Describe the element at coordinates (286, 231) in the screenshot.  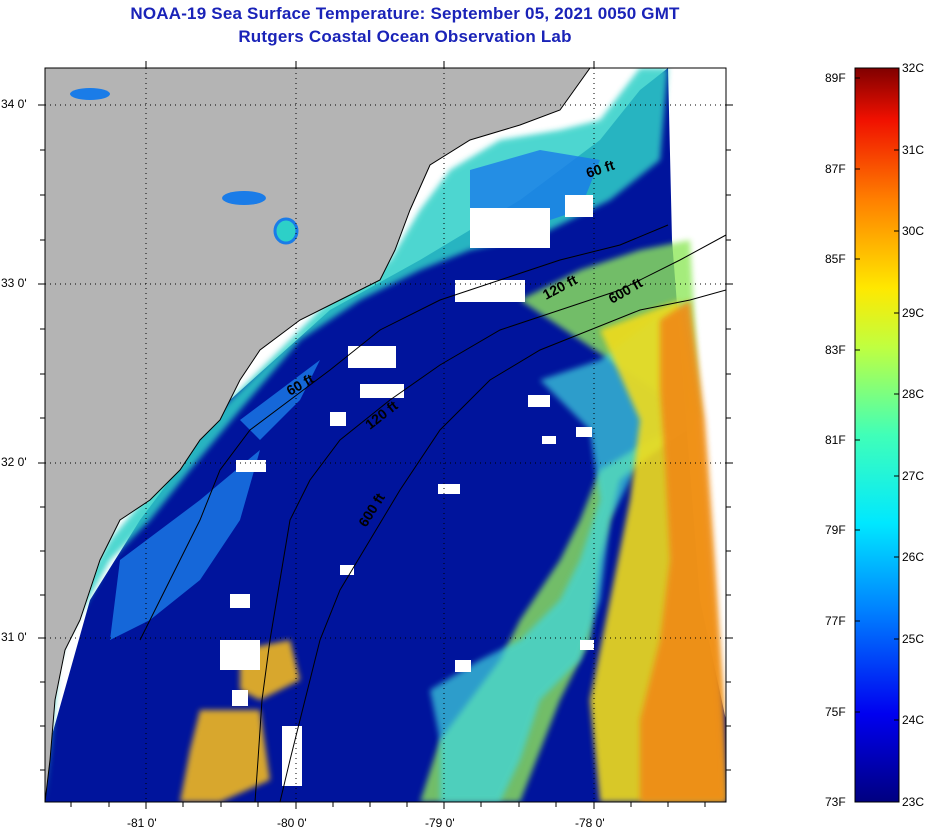
I see `lake-marion` at that location.